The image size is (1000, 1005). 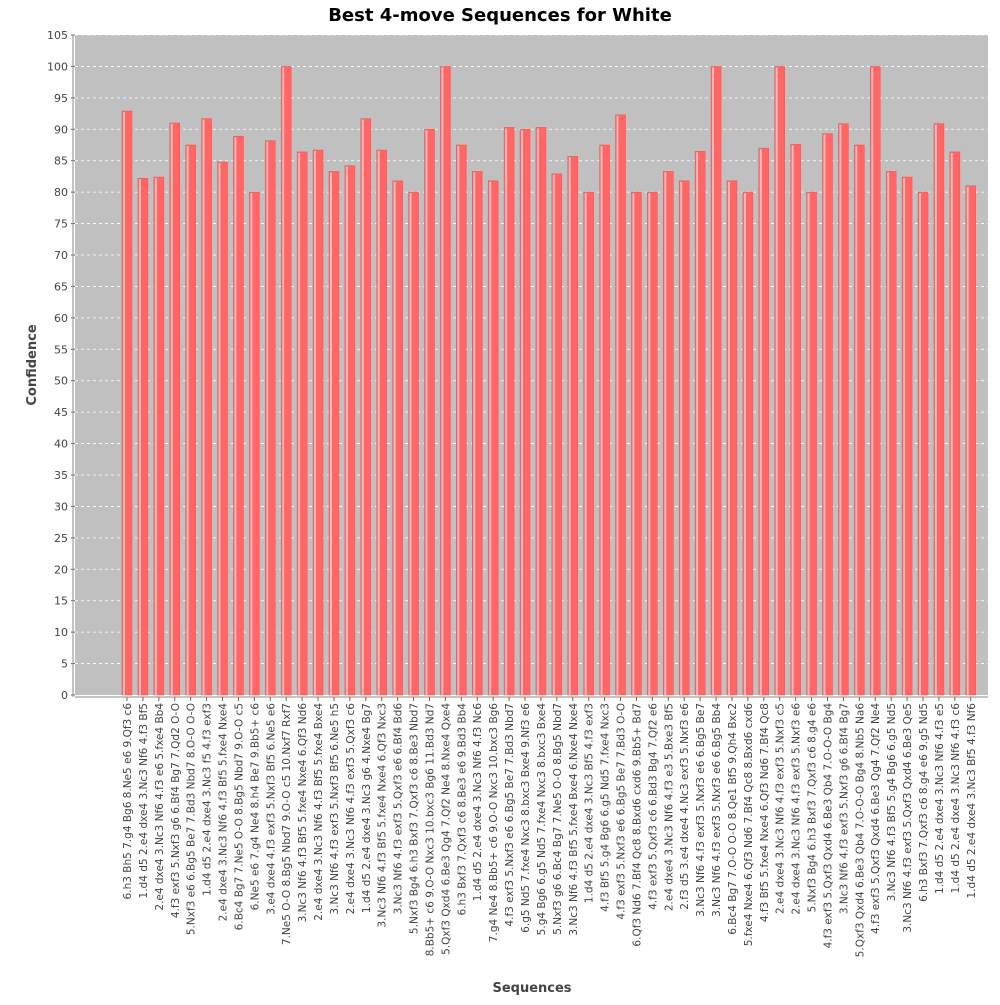 I want to click on x-tick-label: 1.d4 d5 2.e4 dxe4 3.Nc3 Nf6 4.f3 Nc6, so click(x=478, y=802).